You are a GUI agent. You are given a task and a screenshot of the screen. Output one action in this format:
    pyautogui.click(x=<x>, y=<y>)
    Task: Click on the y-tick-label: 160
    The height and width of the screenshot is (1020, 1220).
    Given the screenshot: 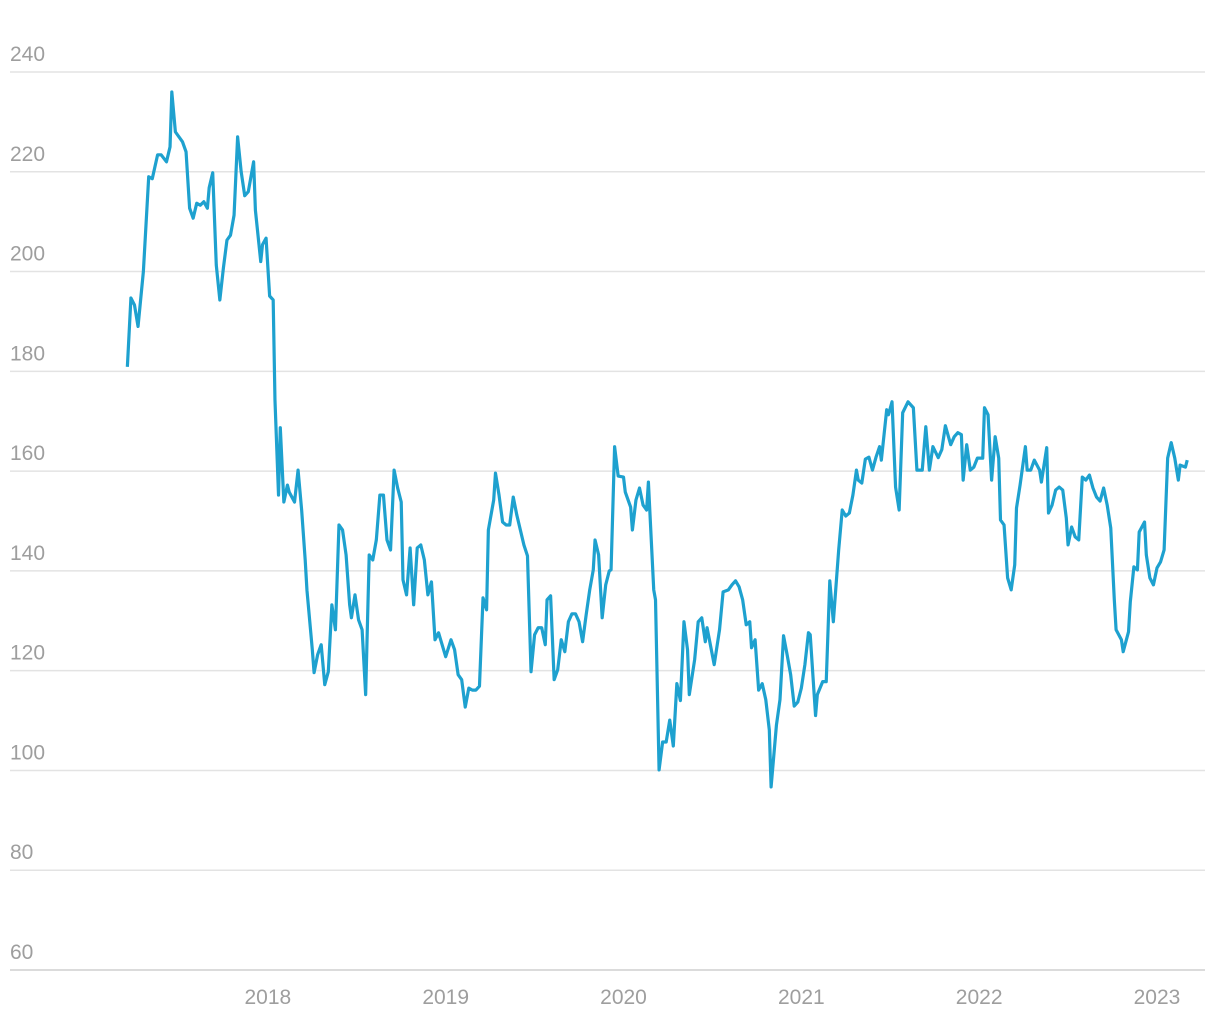 What is the action you would take?
    pyautogui.click(x=27, y=453)
    